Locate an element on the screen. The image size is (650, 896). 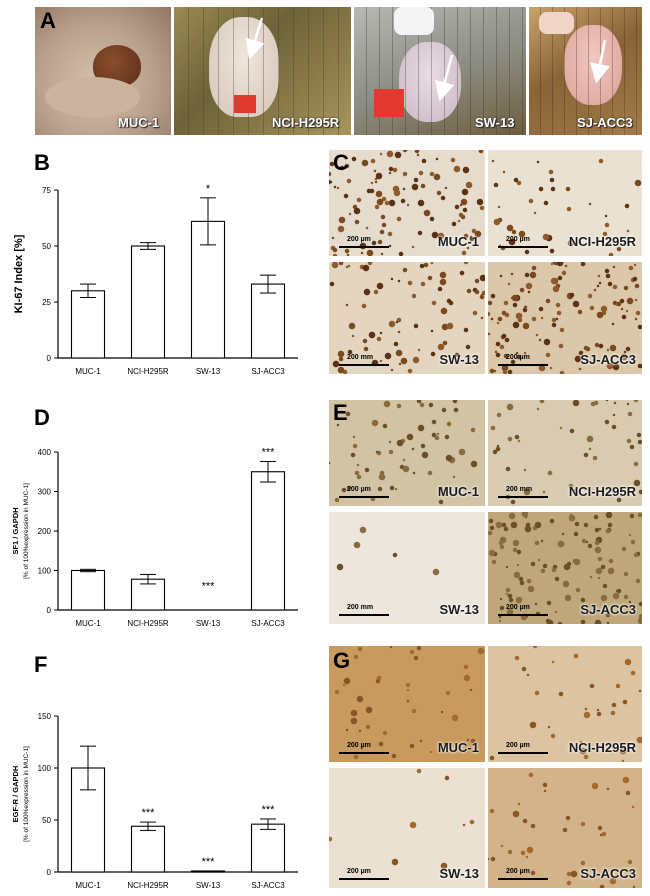
panel-label-e: E is located at coordinates (340, 412).